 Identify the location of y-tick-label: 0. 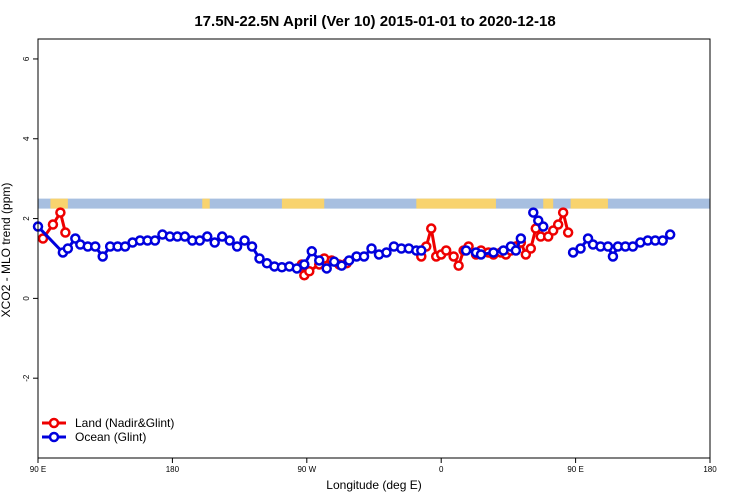
(26, 298).